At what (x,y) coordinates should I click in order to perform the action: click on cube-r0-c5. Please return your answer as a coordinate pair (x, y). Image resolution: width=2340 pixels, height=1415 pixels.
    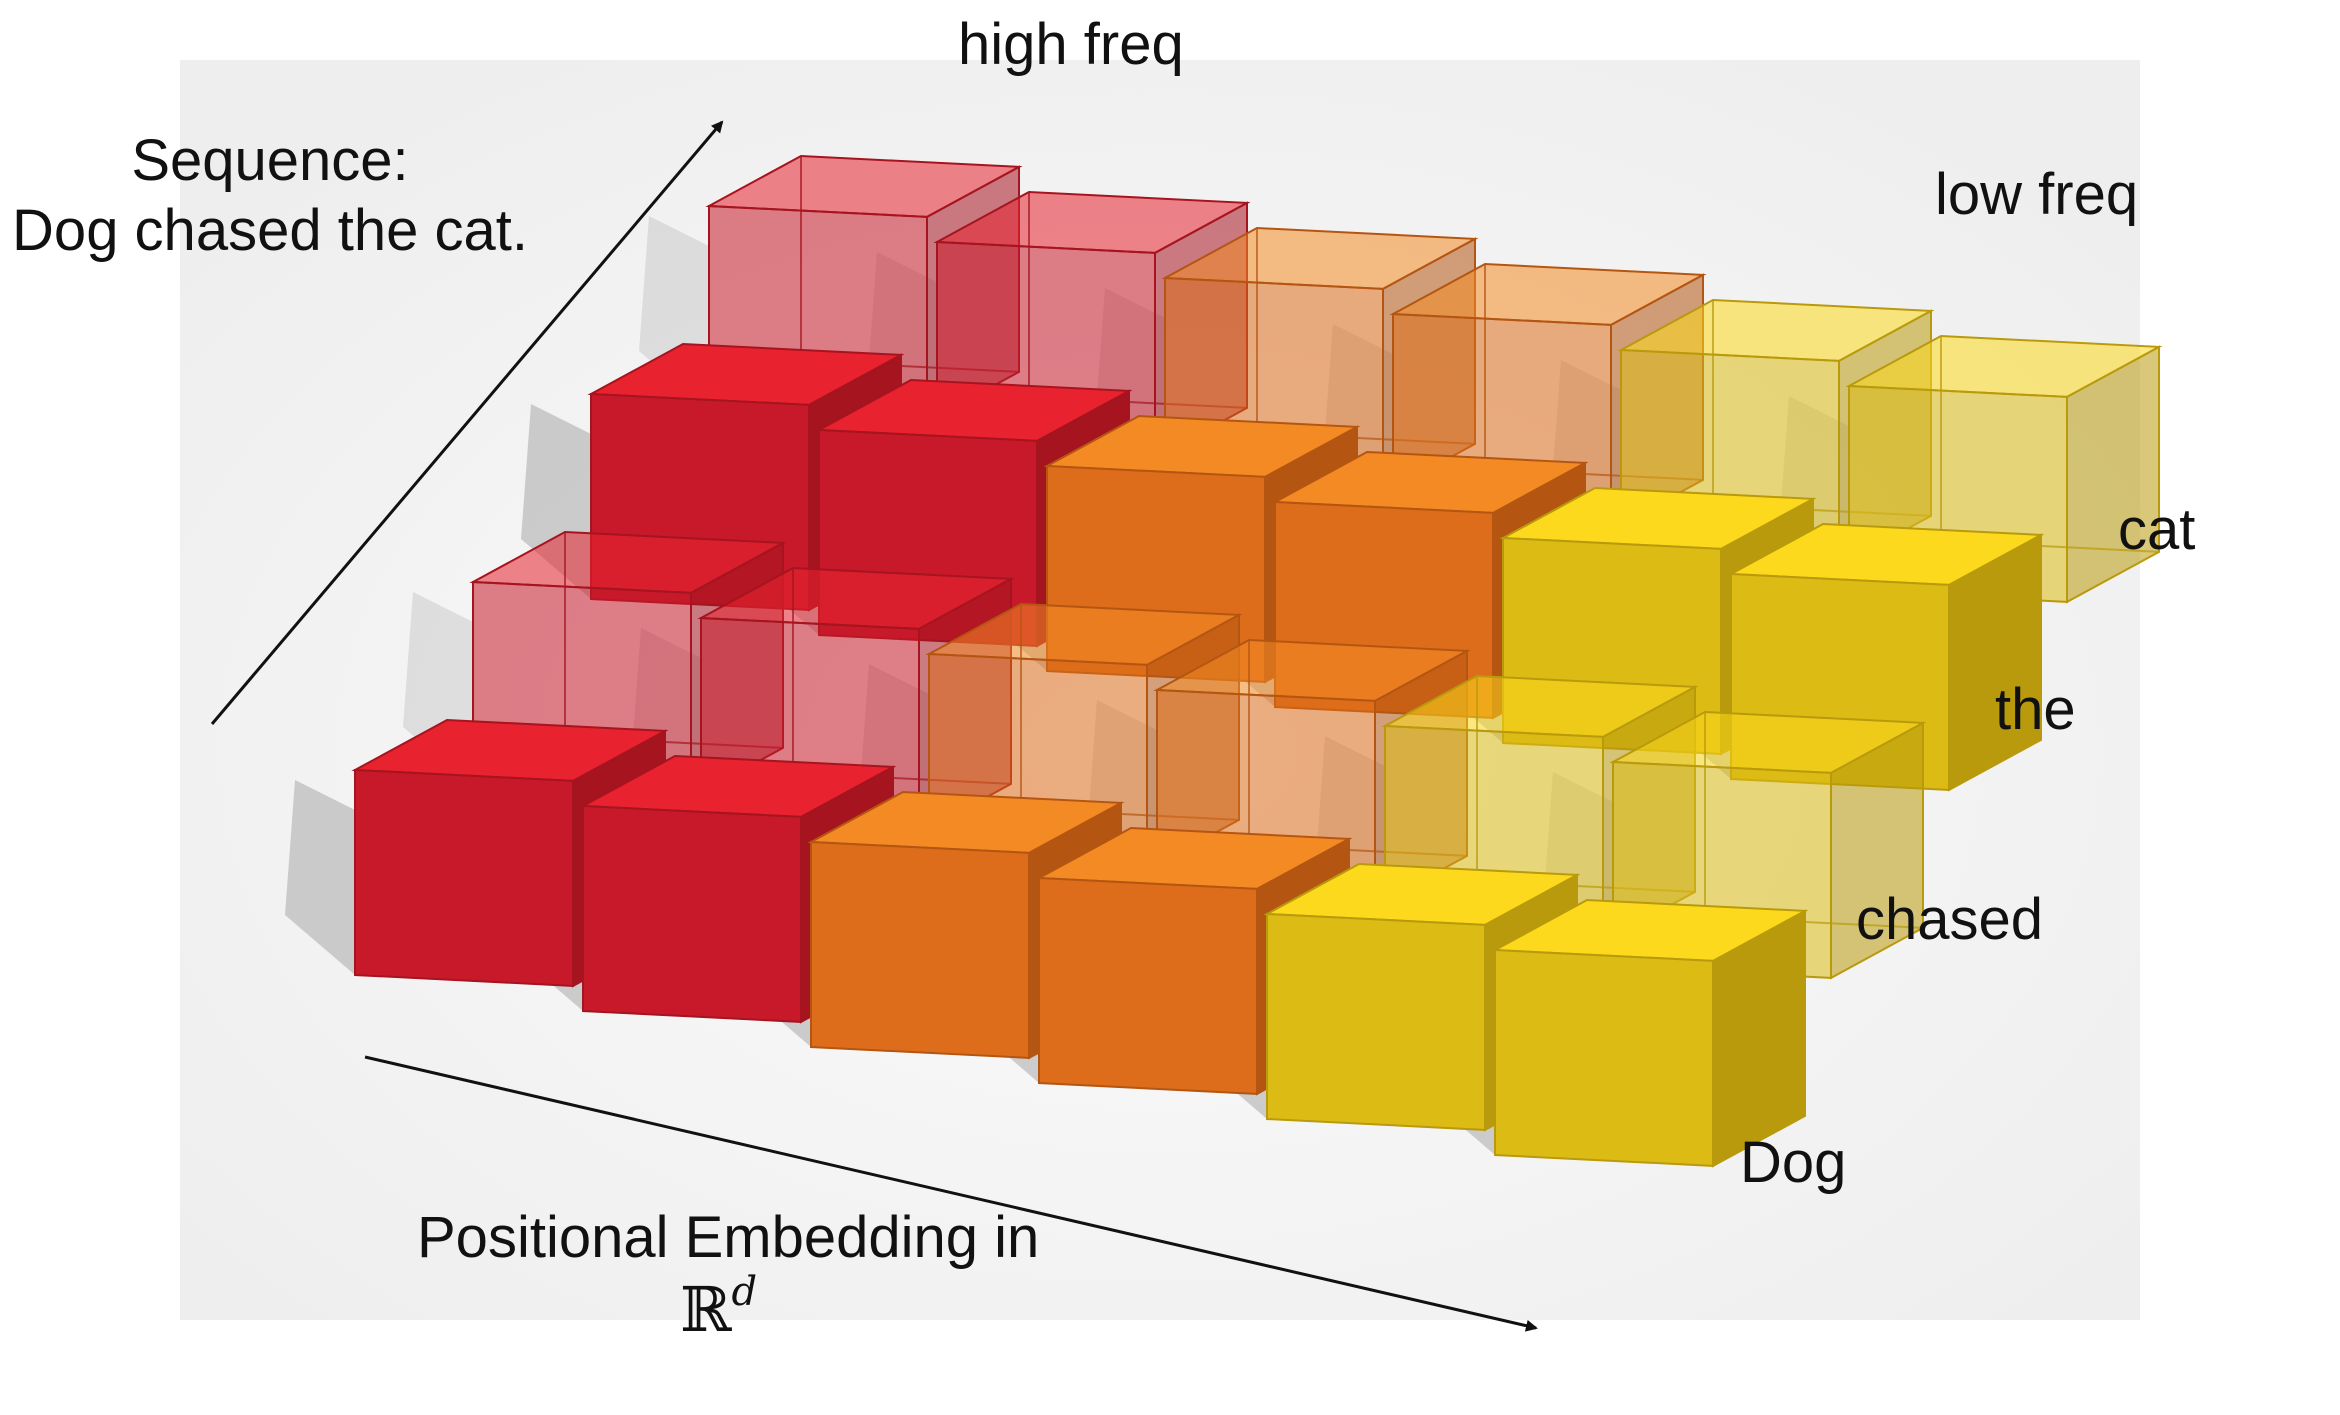
    Looking at the image, I should click on (1650, 1033).